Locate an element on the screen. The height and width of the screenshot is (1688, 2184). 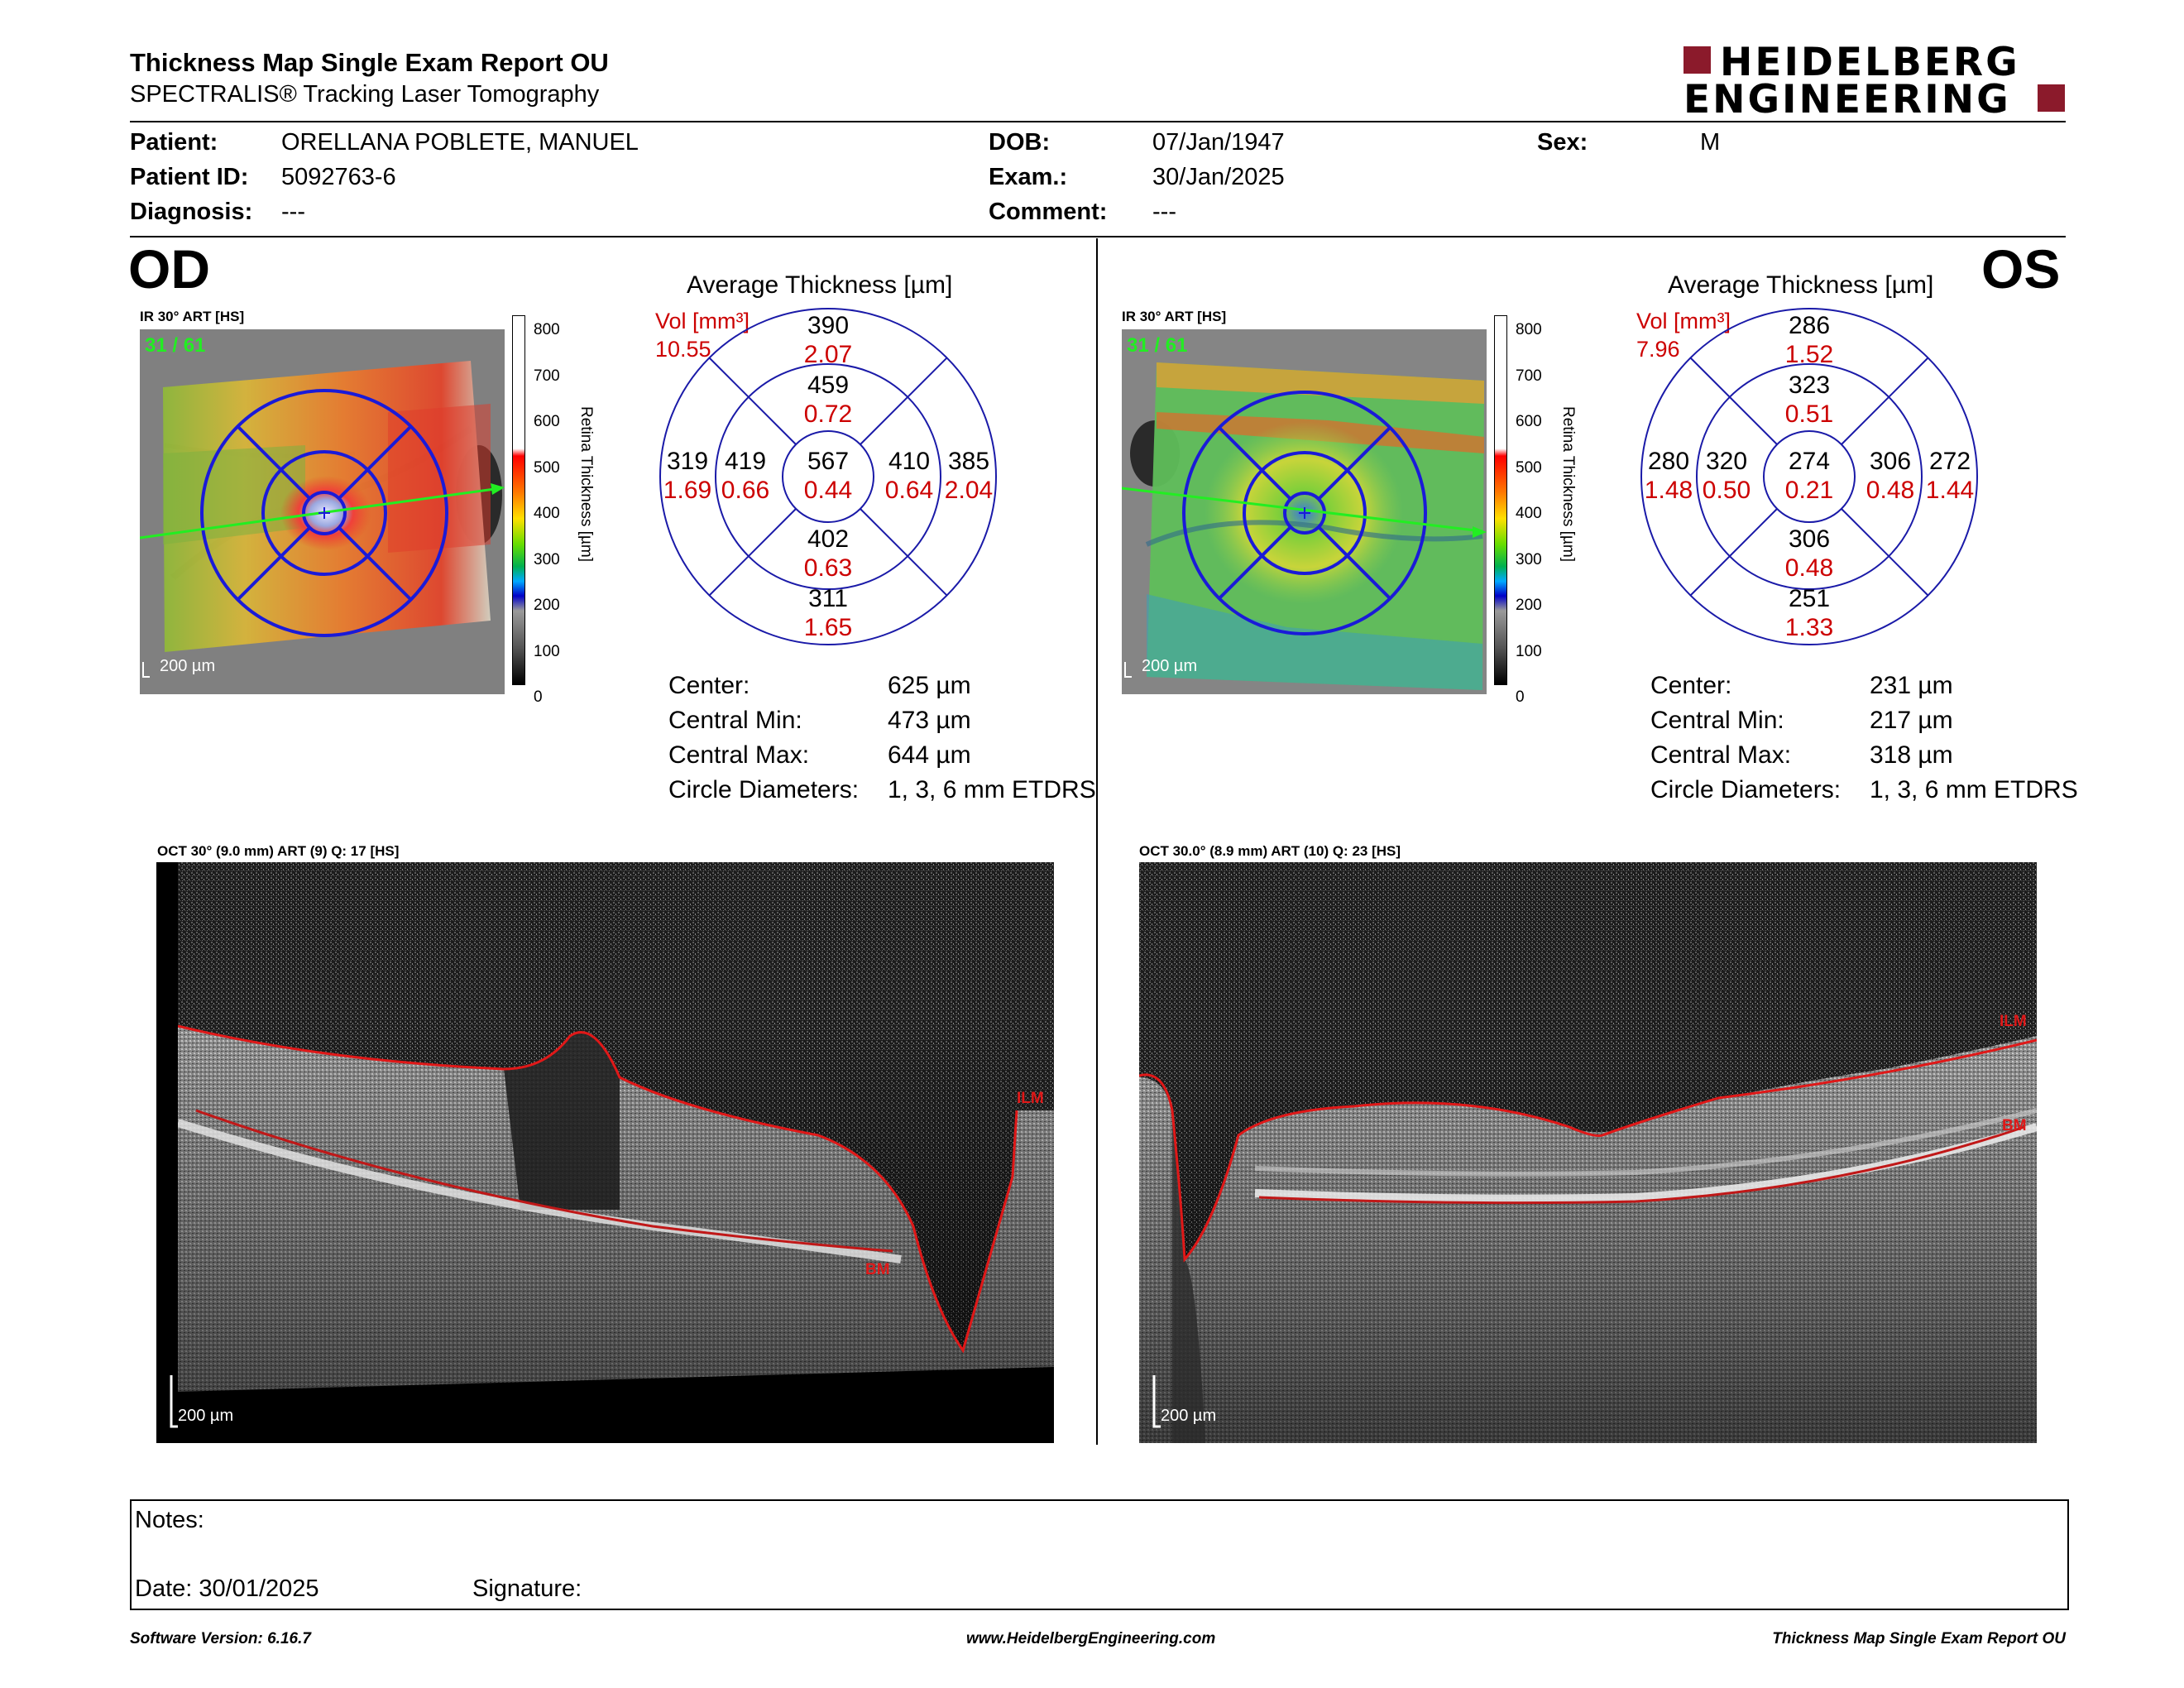
header-divider-top is located at coordinates (1098, 121).